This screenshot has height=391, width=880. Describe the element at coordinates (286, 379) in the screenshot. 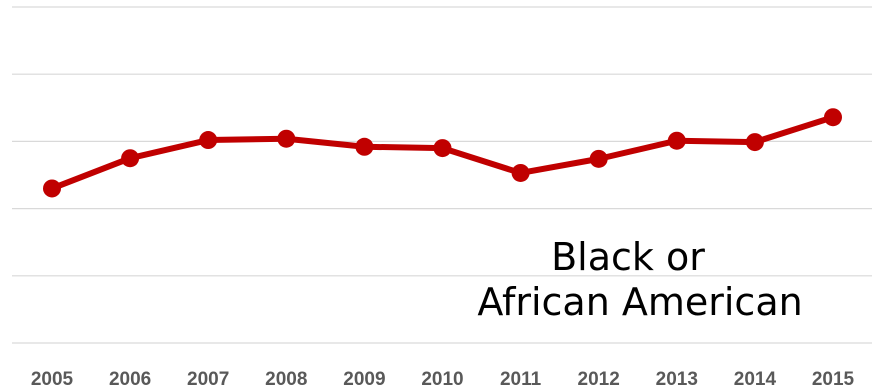

I see `x-tick-label-2008: 2008` at that location.